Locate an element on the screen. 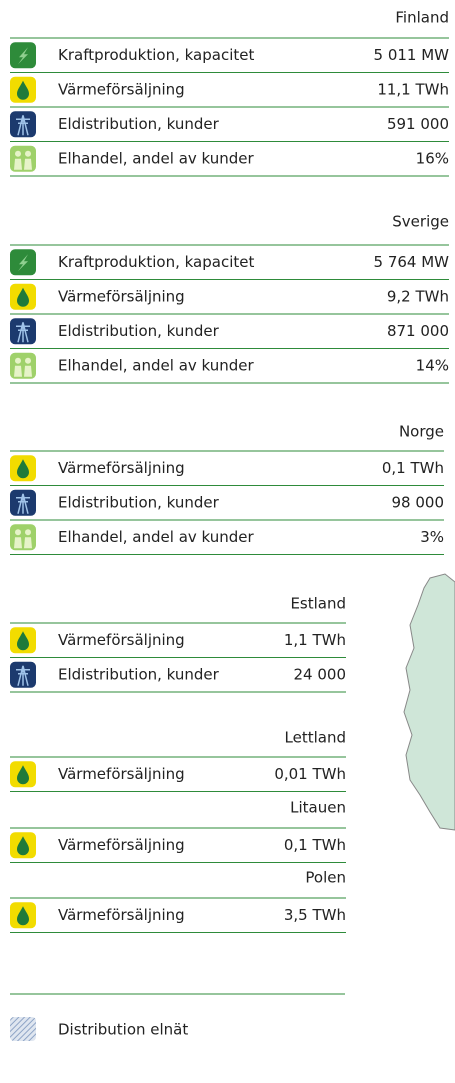 This screenshot has width=455, height=1083. row-value: 591 000 is located at coordinates (418, 124).